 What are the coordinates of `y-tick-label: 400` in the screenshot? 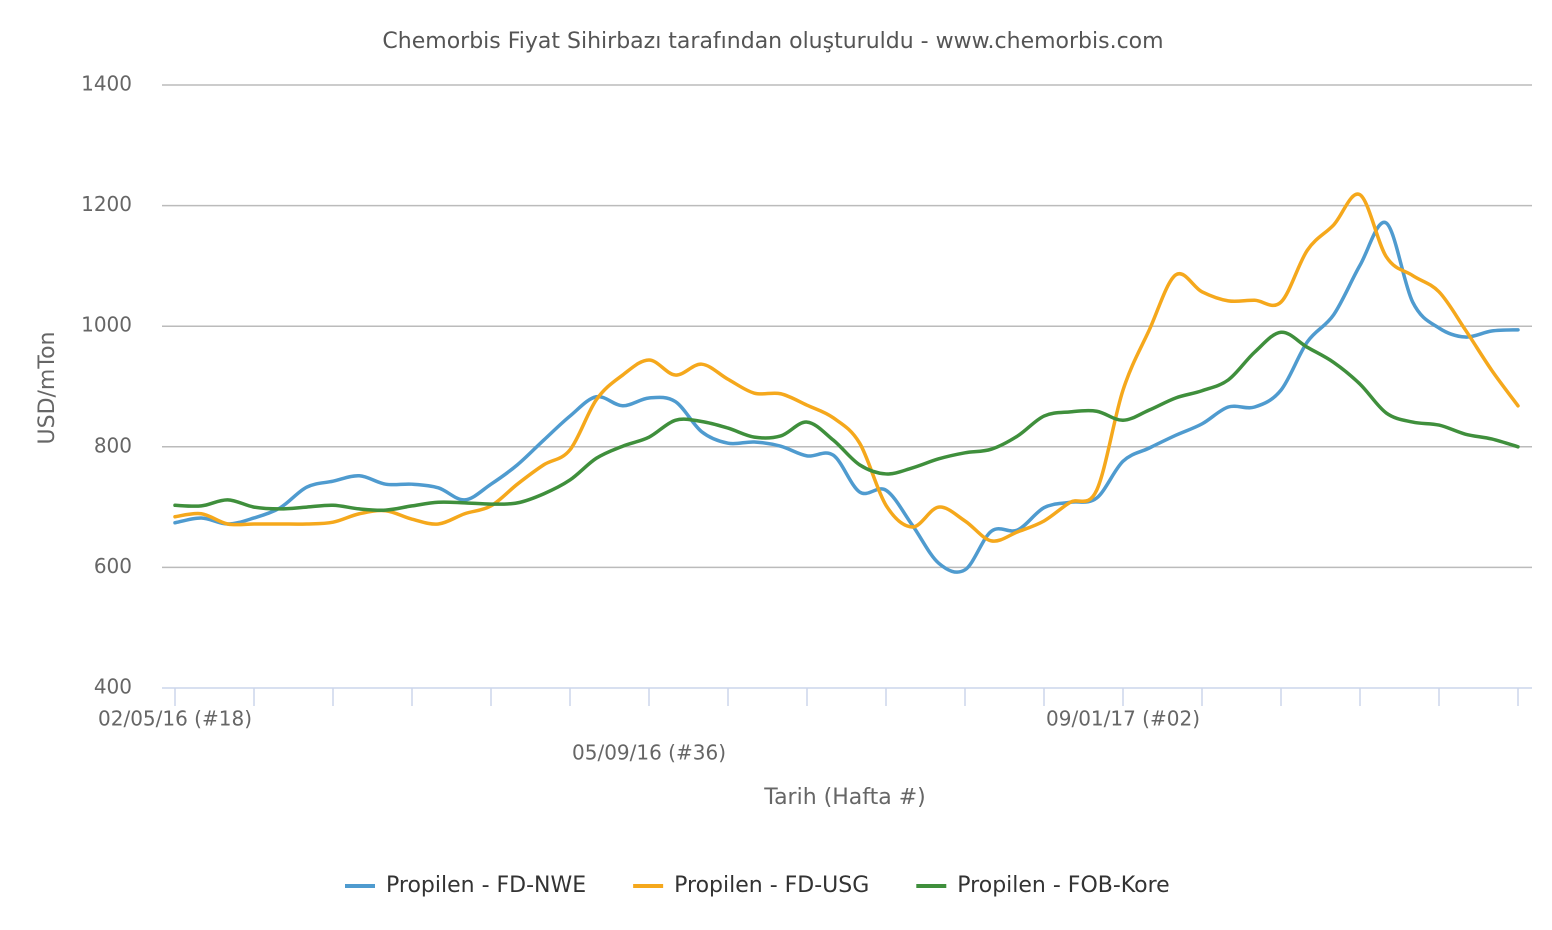 It's located at (113, 687).